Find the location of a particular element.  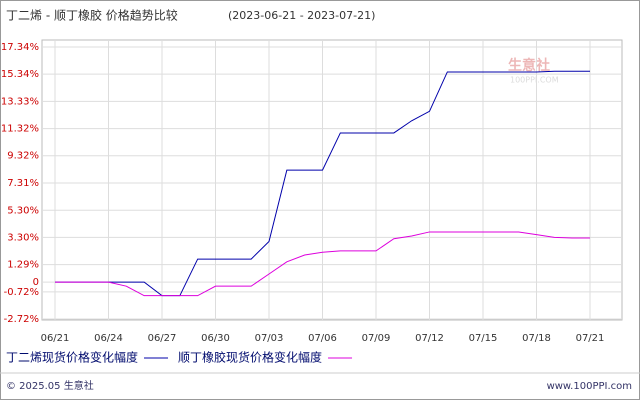

y-tick-label: 1.29% is located at coordinates (23, 265).